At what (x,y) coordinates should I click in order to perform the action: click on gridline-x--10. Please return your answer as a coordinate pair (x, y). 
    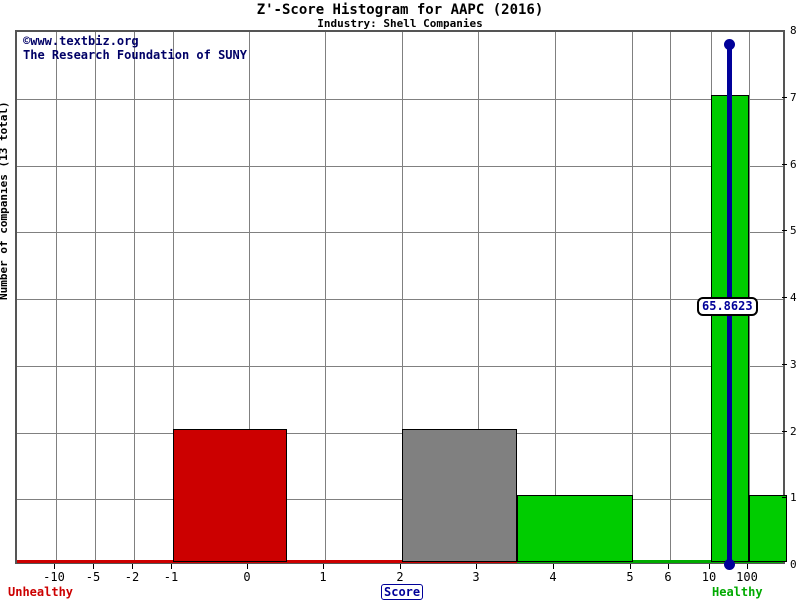
    Looking at the image, I should click on (56, 297).